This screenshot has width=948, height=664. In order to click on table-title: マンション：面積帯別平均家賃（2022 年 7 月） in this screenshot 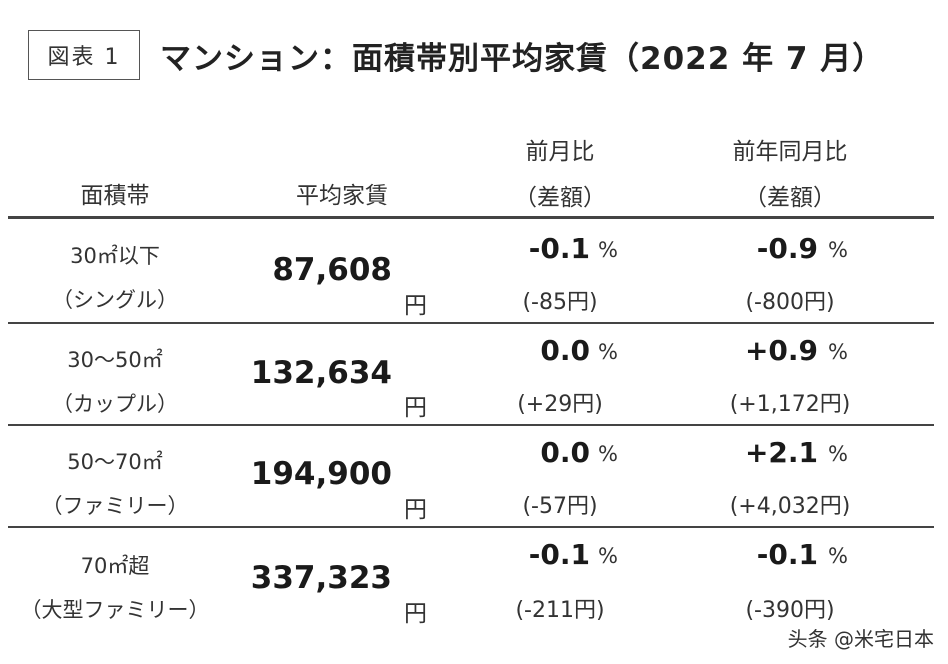, I will do `click(522, 58)`.